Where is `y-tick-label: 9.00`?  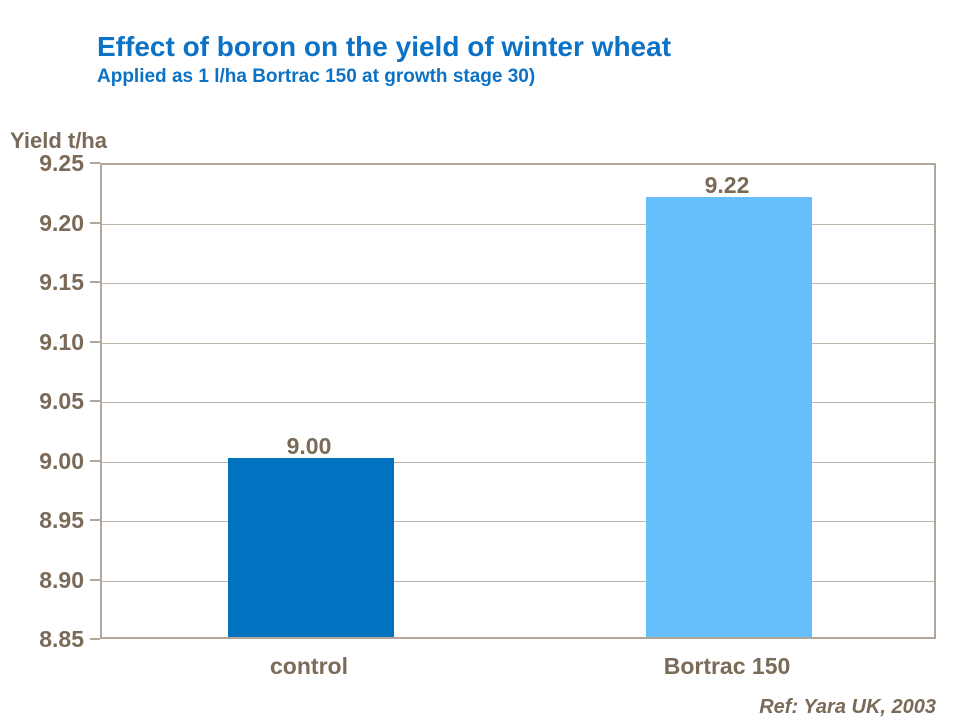
y-tick-label: 9.00 is located at coordinates (61, 460).